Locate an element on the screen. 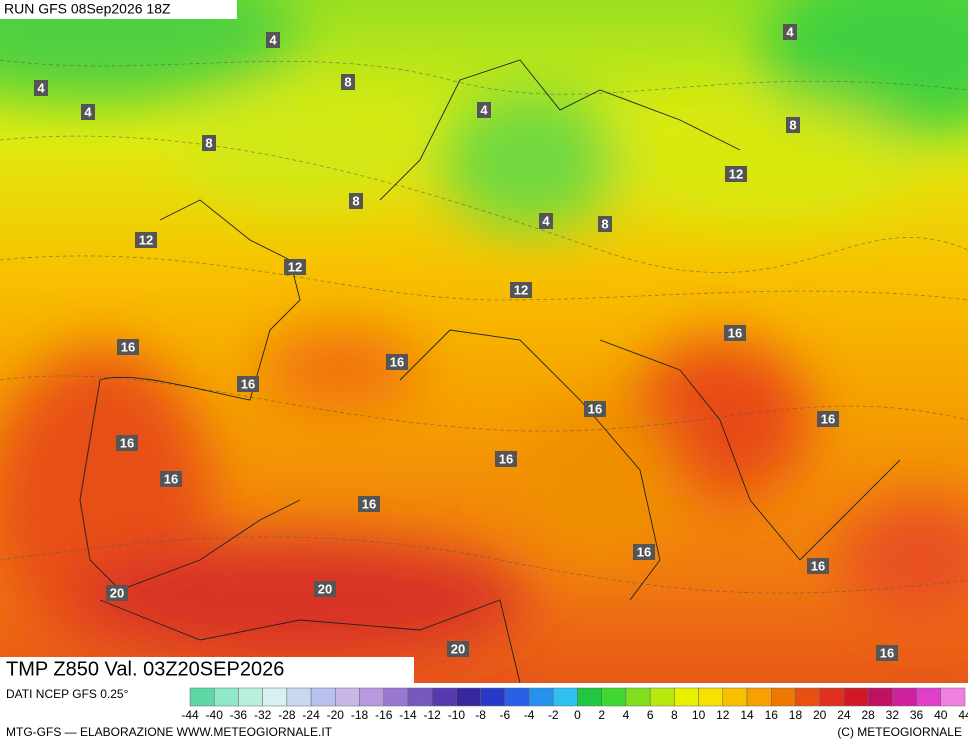  data-source: DATI NCEP GFS 0.25° is located at coordinates (67, 694).